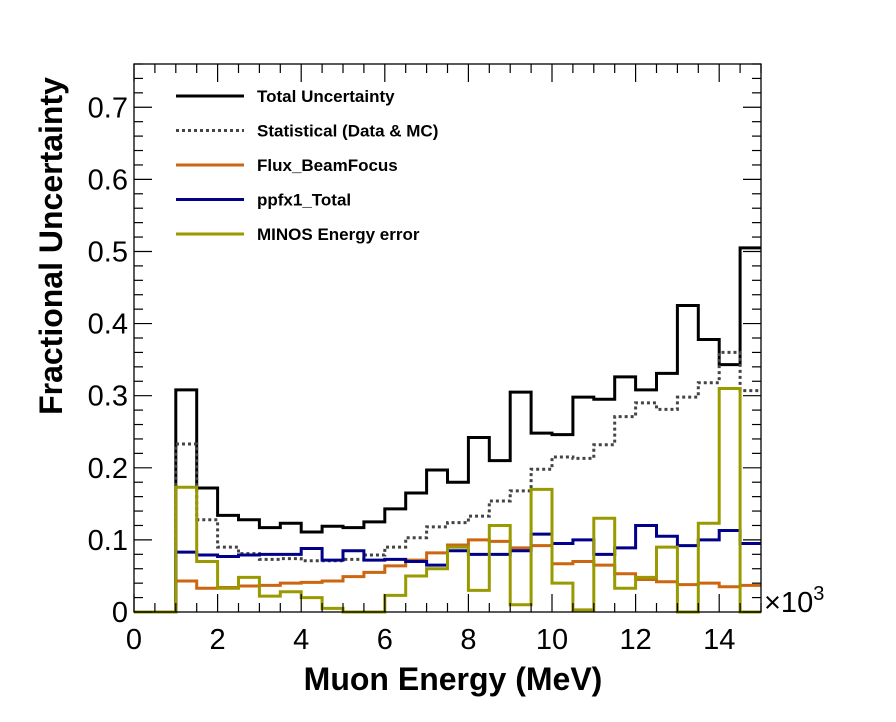 The image size is (896, 722). Describe the element at coordinates (108, 469) in the screenshot. I see `y-tick-label: 0.2` at that location.